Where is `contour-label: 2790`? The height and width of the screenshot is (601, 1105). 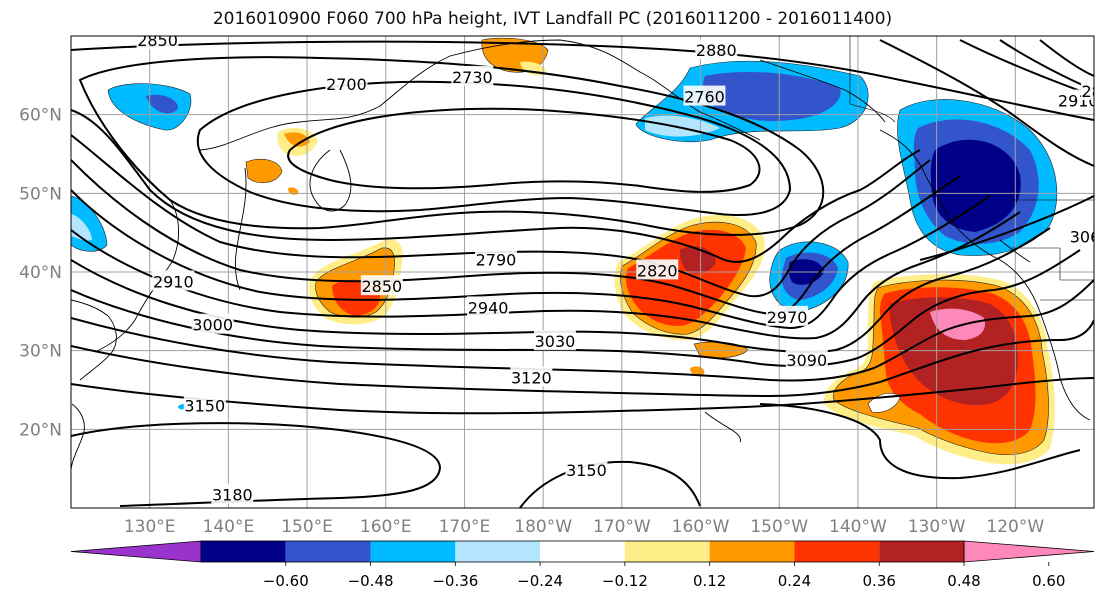
contour-label: 2790 is located at coordinates (496, 259).